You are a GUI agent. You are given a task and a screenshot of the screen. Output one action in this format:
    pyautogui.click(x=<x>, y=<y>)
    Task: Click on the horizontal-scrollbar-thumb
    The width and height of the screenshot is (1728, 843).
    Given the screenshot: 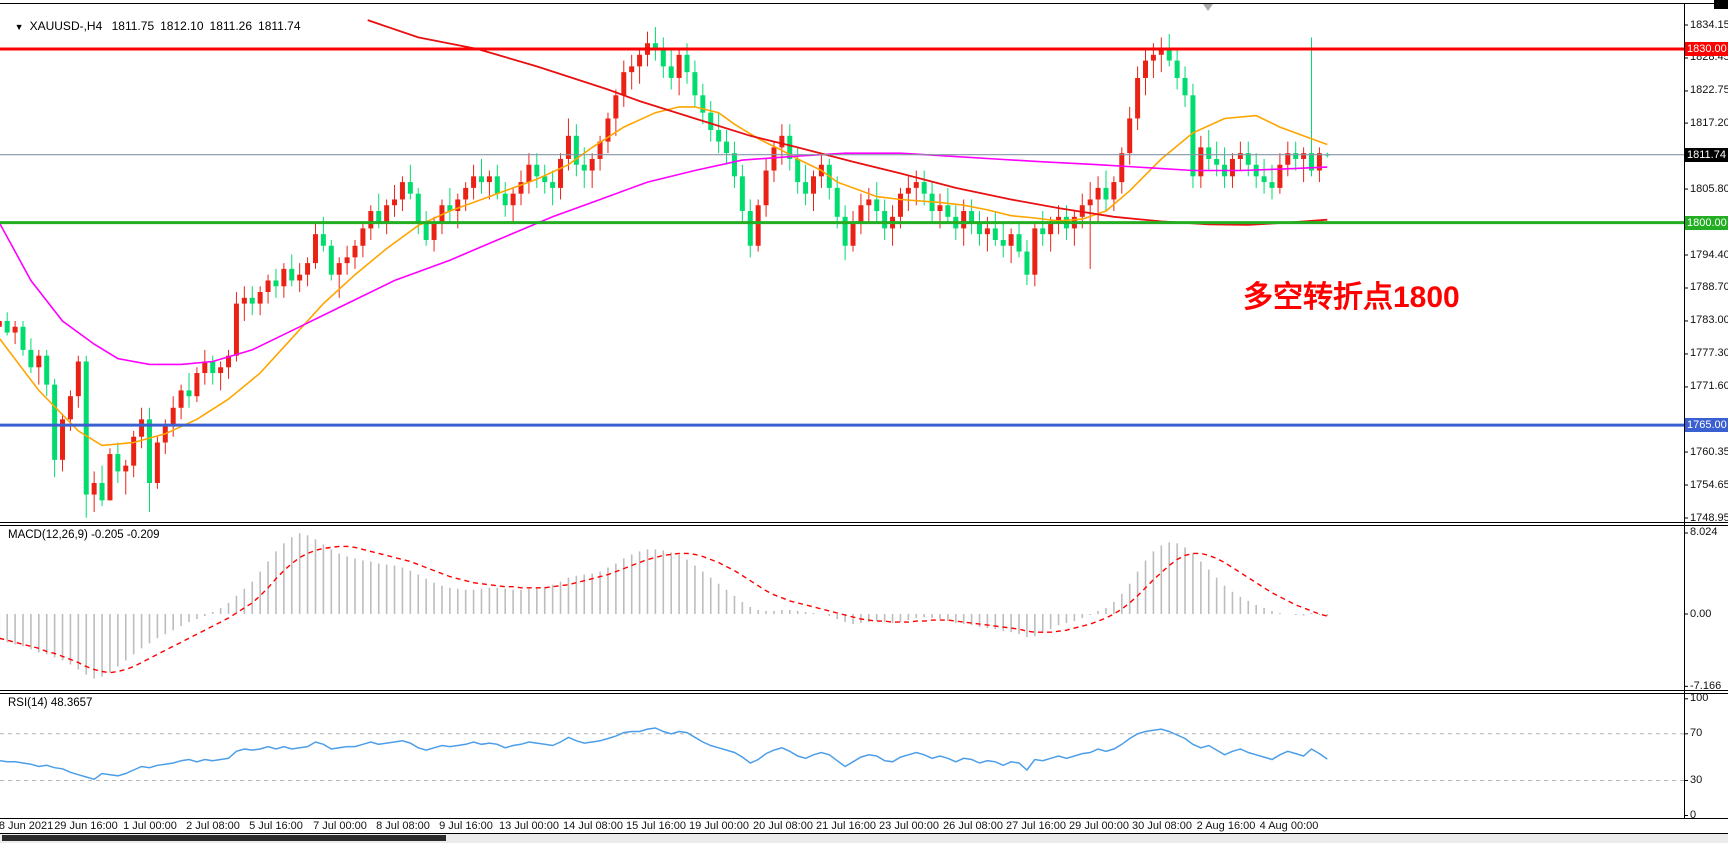 What is the action you would take?
    pyautogui.click(x=224, y=838)
    